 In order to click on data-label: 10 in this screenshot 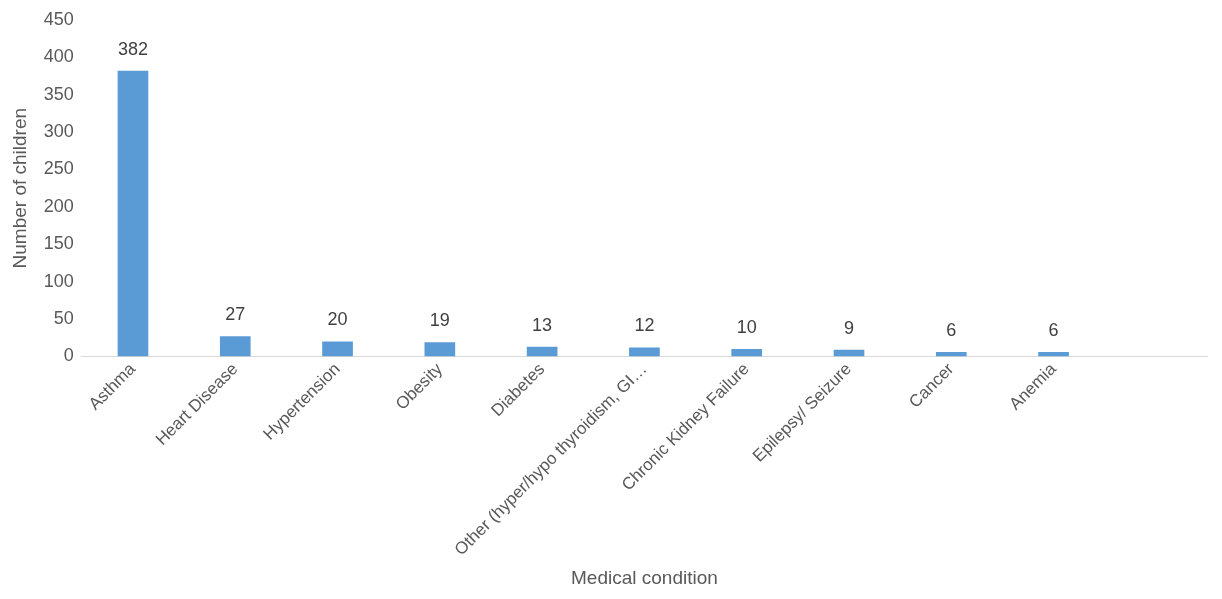, I will do `click(746, 326)`.